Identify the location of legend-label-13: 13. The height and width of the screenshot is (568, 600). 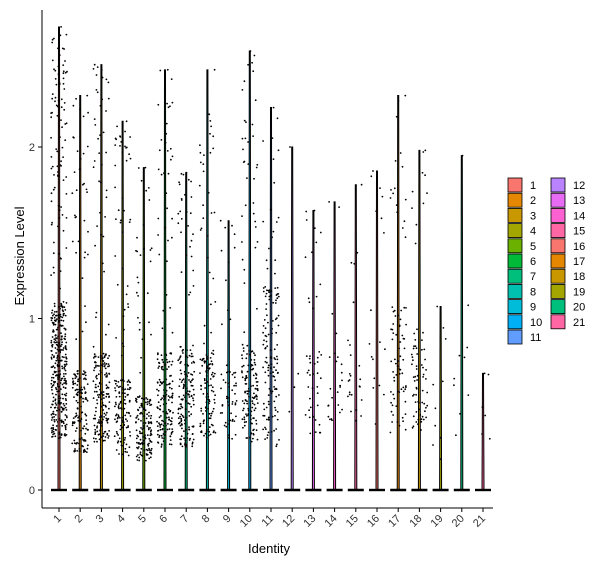
(579, 201).